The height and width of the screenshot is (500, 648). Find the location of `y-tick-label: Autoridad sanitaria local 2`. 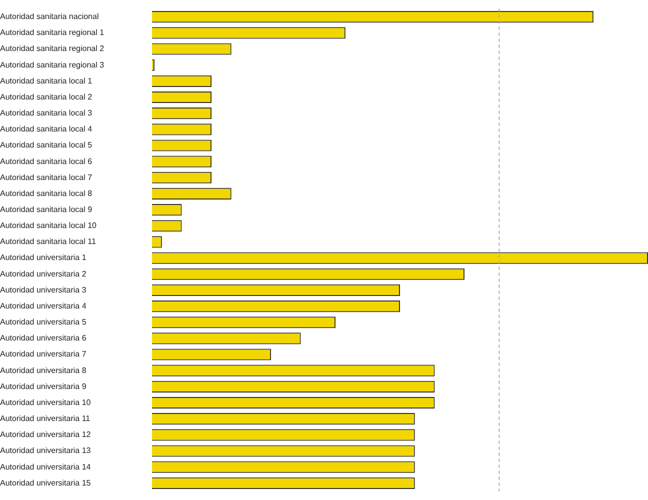

y-tick-label: Autoridad sanitaria local 2 is located at coordinates (46, 97).